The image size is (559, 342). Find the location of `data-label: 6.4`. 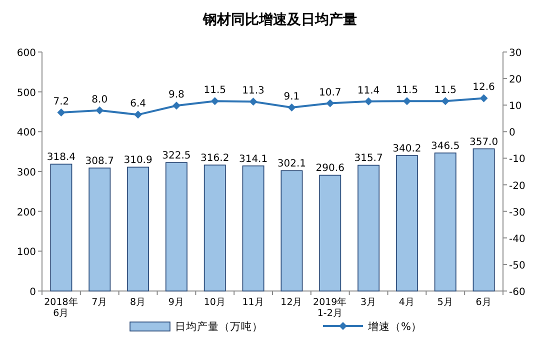

data-label: 6.4 is located at coordinates (138, 104).